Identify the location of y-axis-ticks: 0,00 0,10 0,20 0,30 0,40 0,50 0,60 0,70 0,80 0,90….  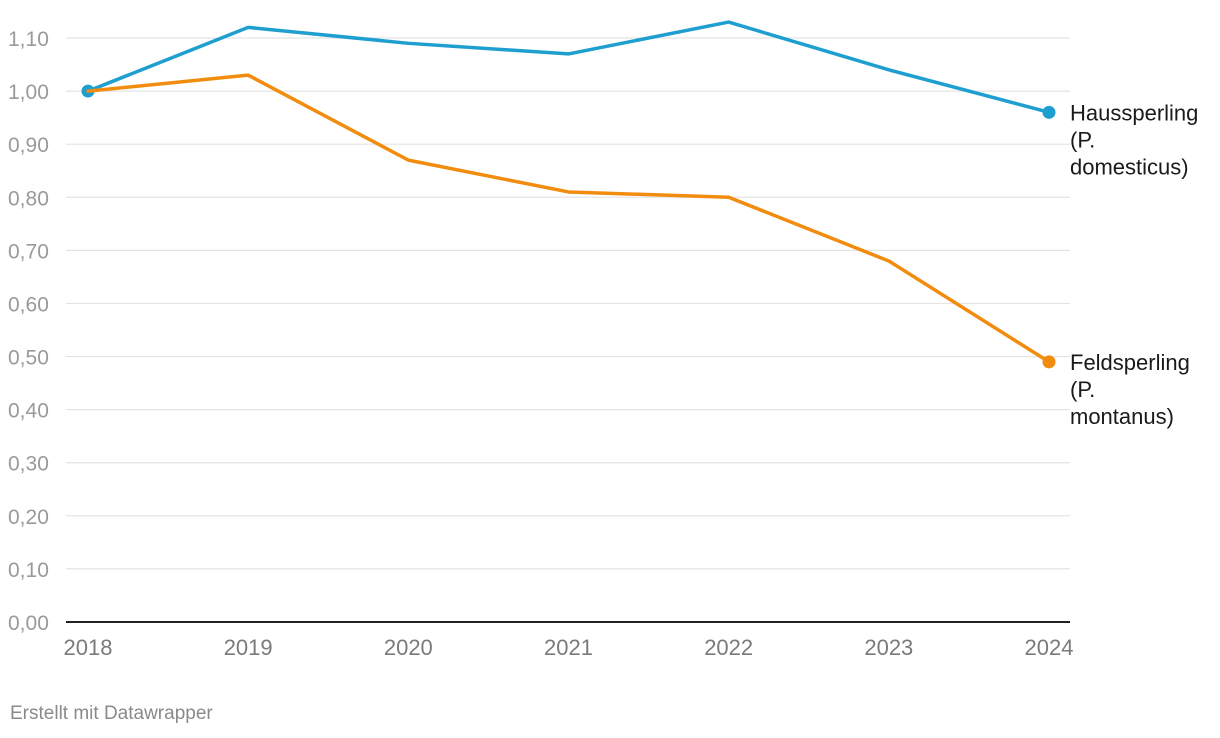
(28, 331).